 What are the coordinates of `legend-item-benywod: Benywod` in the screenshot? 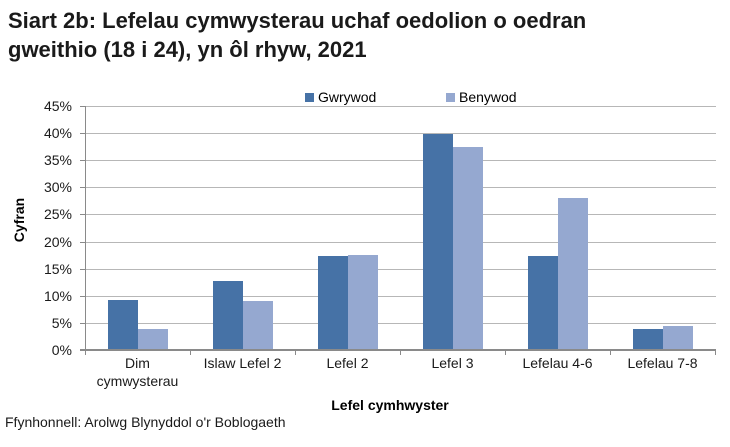 It's located at (481, 97).